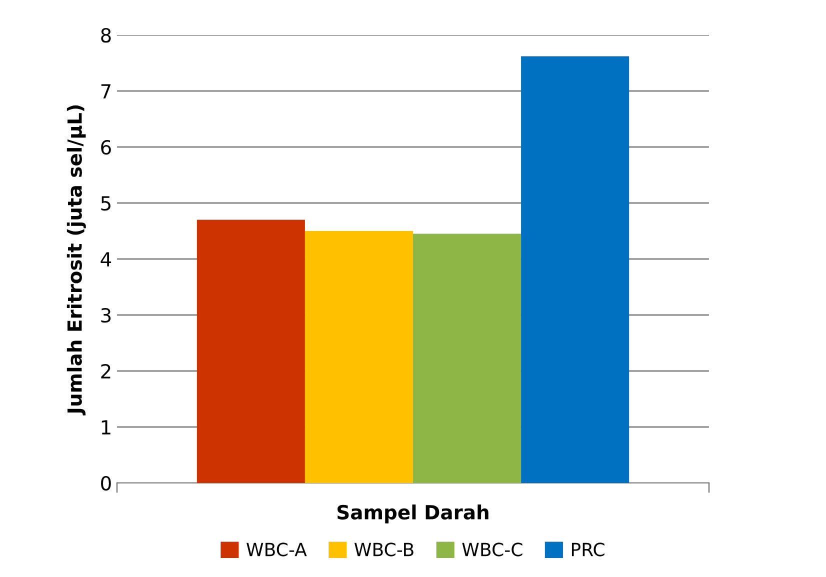 The height and width of the screenshot is (577, 826). Describe the element at coordinates (492, 549) in the screenshot. I see `legend-label: WBC-C` at that location.